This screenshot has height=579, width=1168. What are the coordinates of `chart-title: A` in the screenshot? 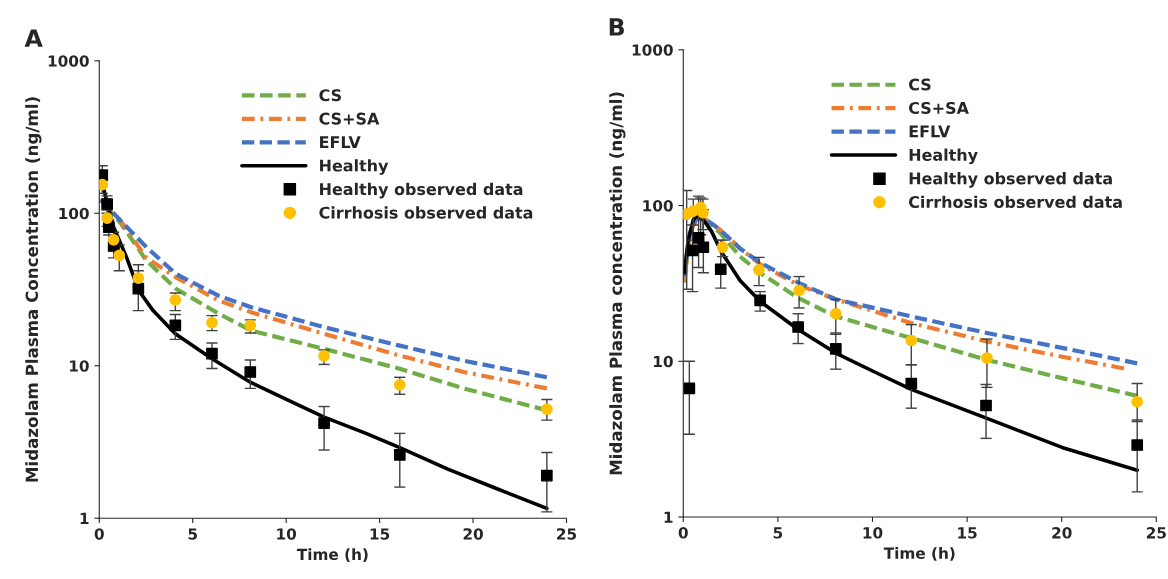 It's located at (33, 38).